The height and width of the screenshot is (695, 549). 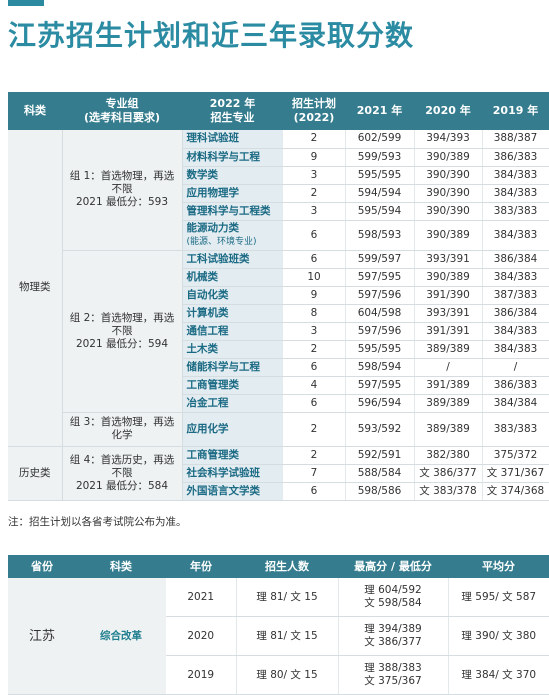 I want to click on score-cell: 386/383, so click(x=515, y=157).